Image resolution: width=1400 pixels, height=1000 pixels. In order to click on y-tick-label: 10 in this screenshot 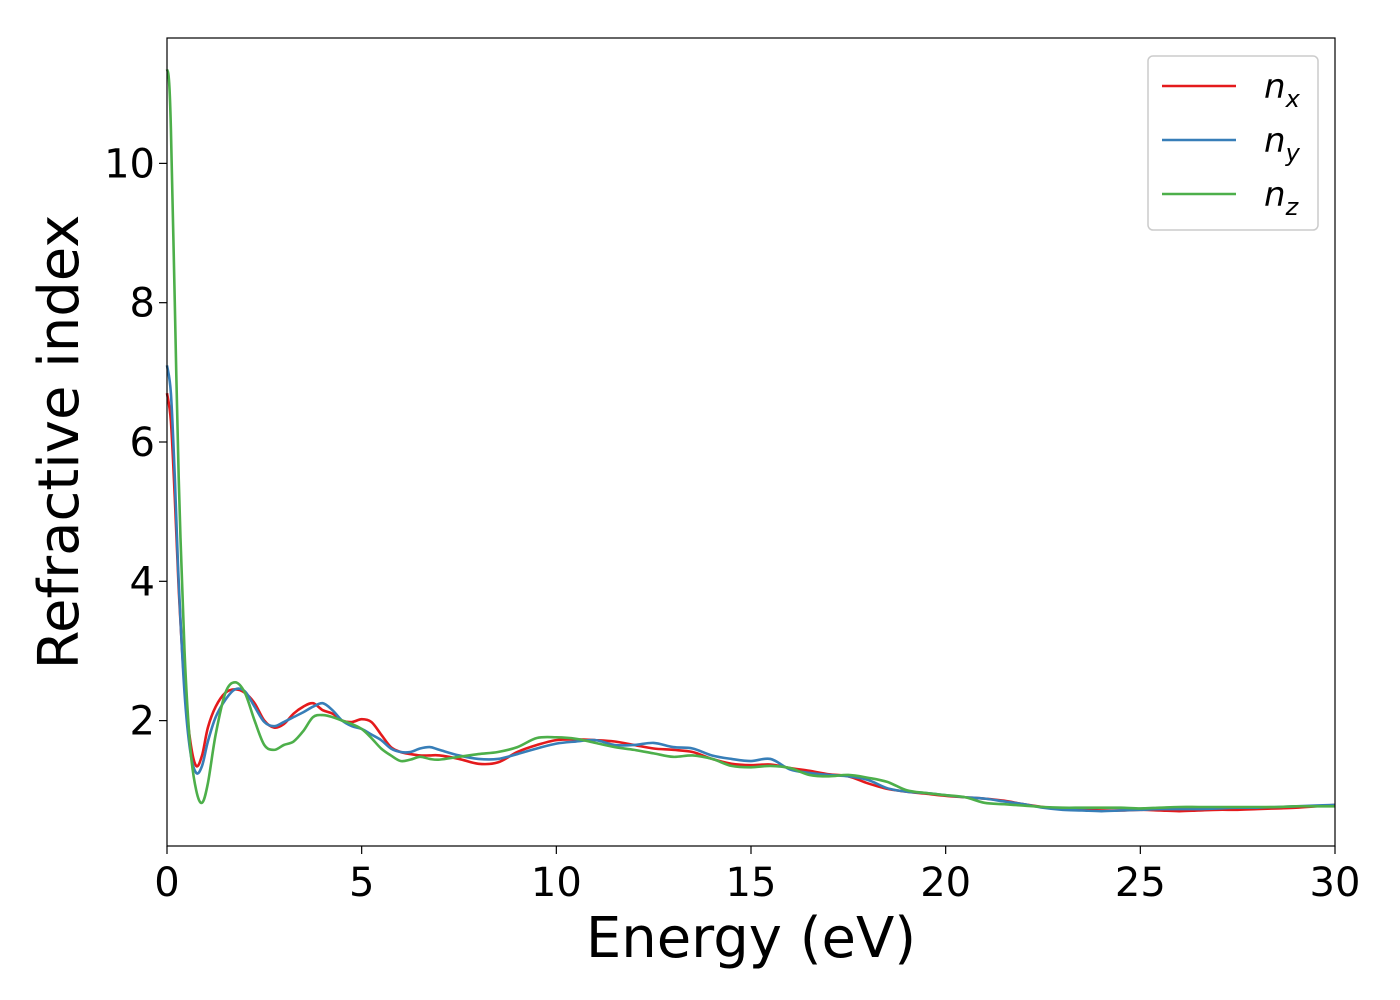, I will do `click(129, 164)`.